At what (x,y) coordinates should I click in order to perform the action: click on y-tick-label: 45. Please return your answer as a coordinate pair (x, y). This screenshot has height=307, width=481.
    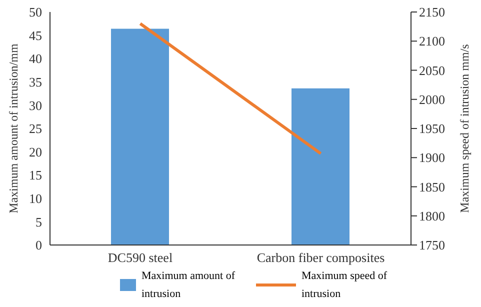
    Looking at the image, I should click on (35, 35).